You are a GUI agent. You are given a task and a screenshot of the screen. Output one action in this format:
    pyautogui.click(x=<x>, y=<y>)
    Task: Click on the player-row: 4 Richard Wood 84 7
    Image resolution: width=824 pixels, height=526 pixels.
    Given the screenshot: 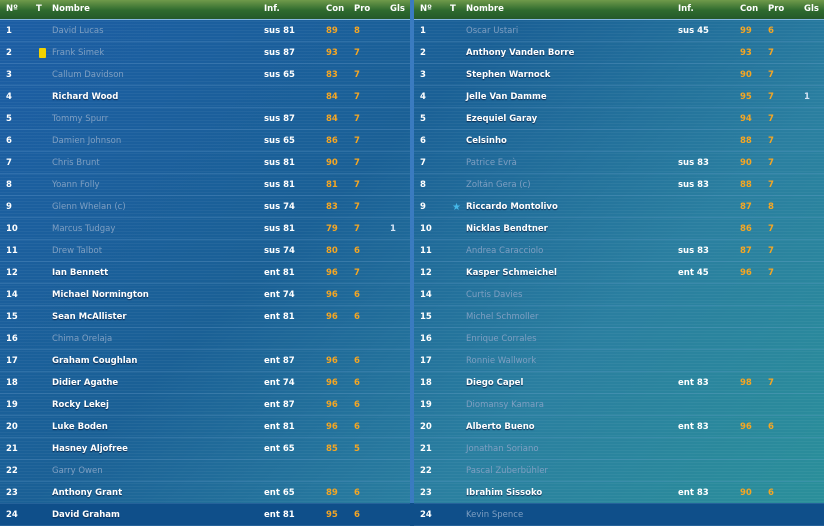 What is the action you would take?
    pyautogui.click(x=205, y=97)
    